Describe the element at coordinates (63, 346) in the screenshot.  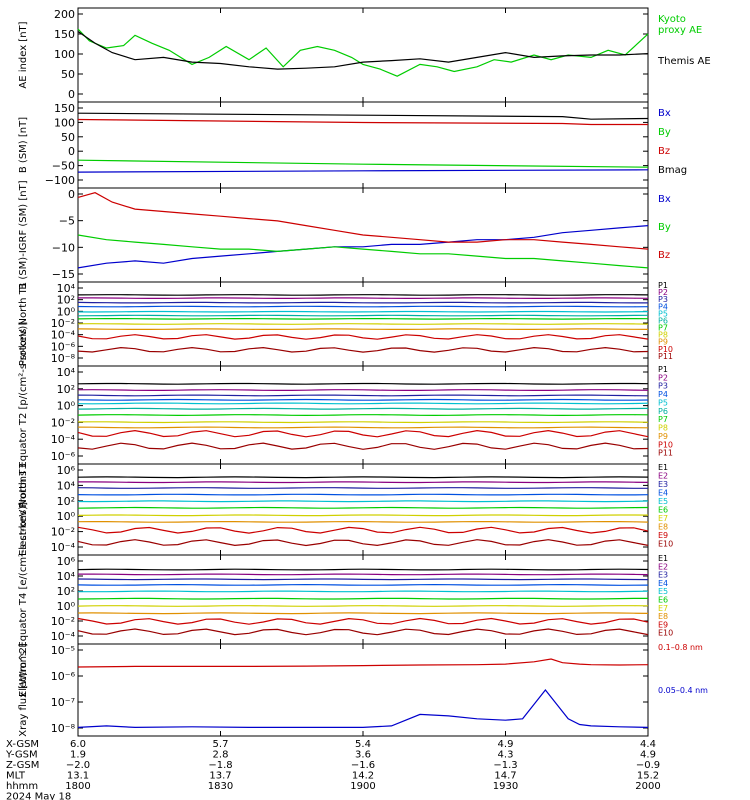
I see `y-tick-label: 10⁻⁶` at that location.